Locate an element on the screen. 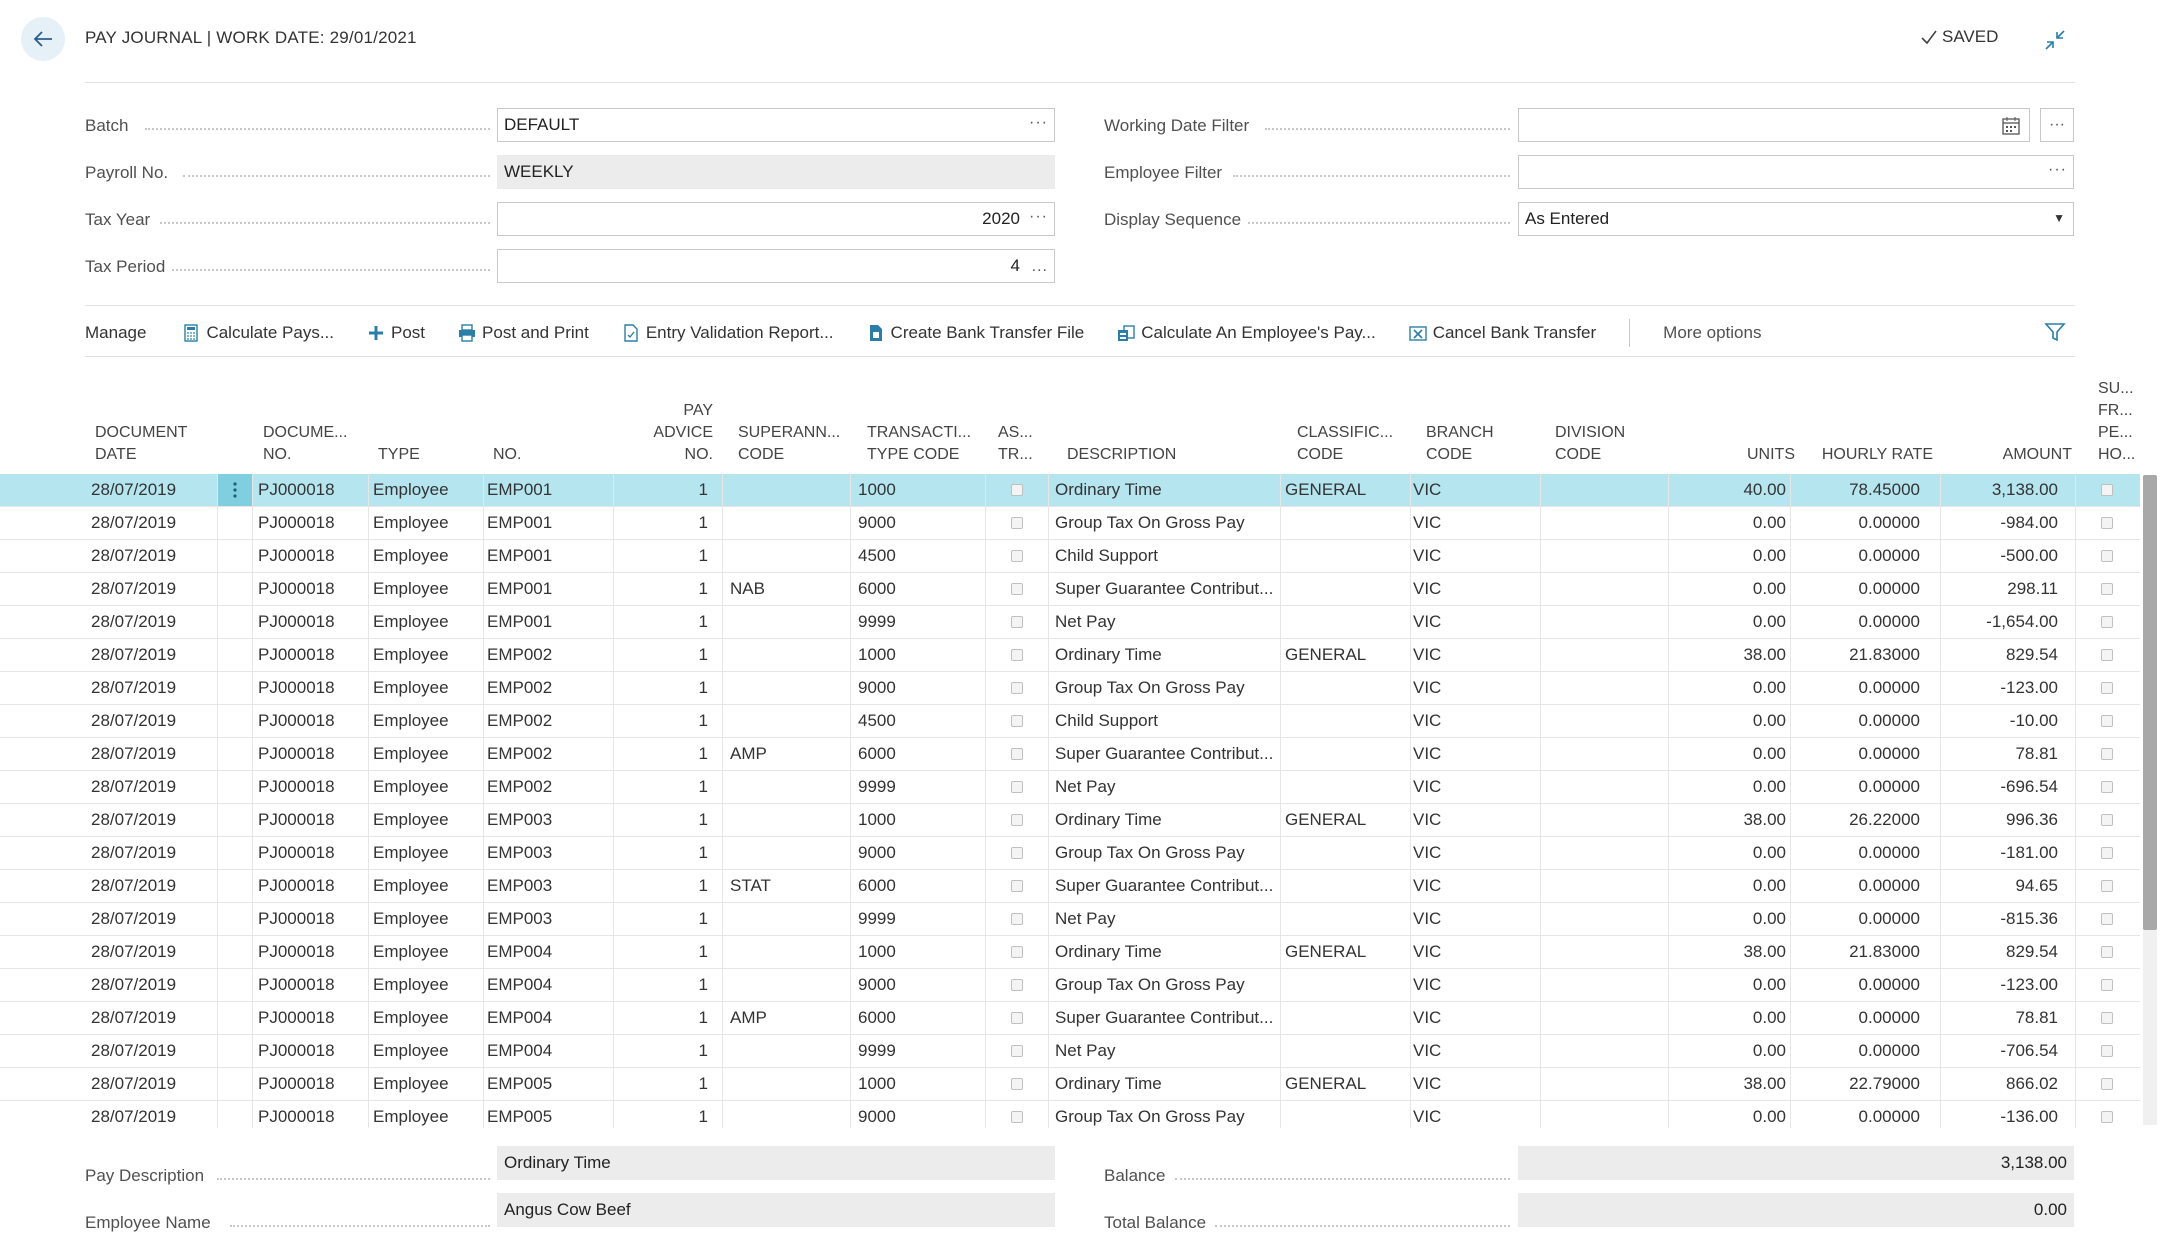  cell-amount: 3,138.00 is located at coordinates (2024, 489).